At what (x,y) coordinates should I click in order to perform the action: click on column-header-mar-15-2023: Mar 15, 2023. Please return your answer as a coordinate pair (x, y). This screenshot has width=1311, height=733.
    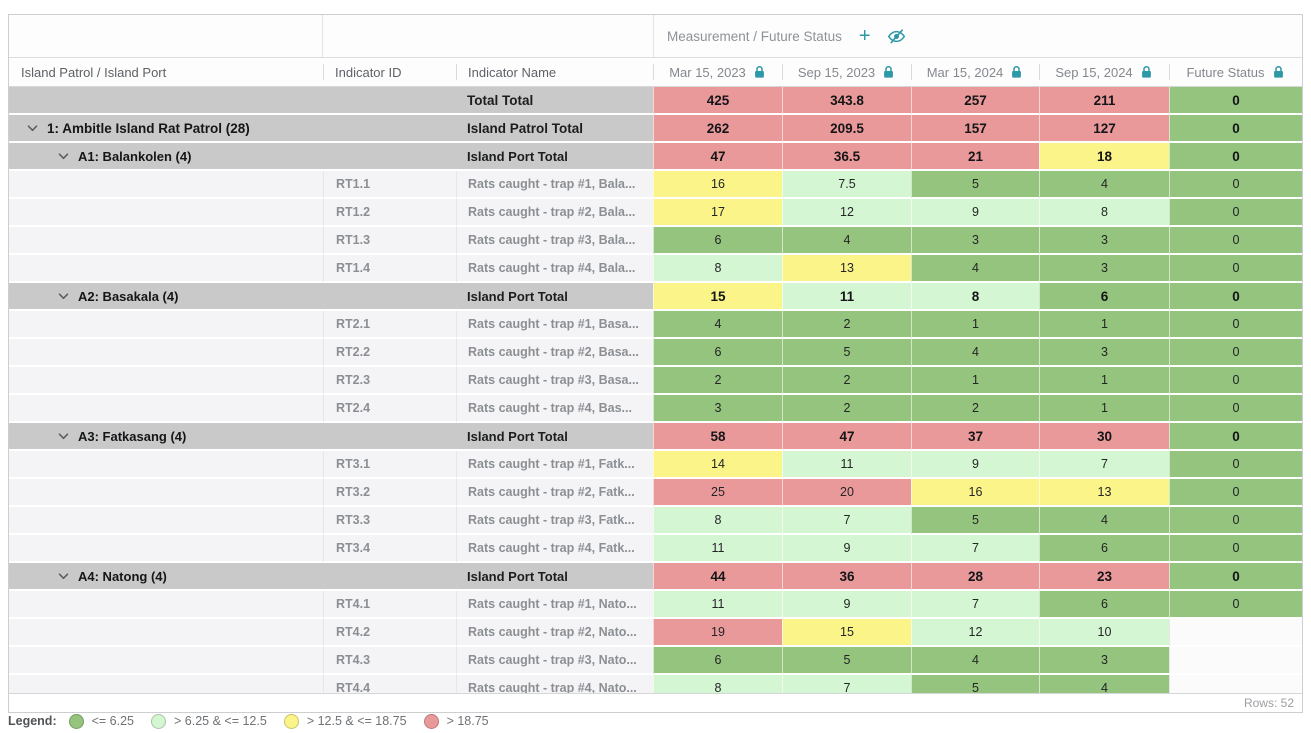
    Looking at the image, I should click on (717, 72).